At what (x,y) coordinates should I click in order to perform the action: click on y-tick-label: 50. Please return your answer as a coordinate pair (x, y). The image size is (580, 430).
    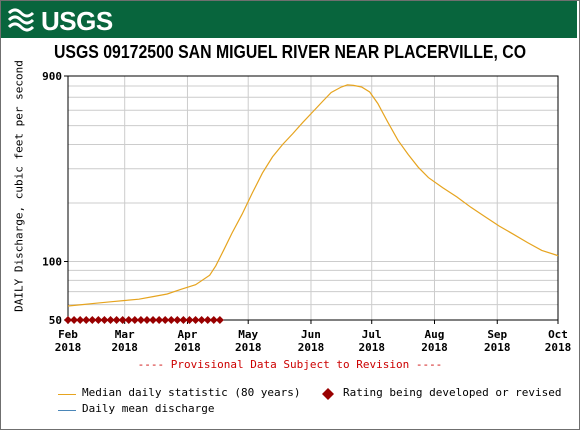
    Looking at the image, I should click on (55, 320).